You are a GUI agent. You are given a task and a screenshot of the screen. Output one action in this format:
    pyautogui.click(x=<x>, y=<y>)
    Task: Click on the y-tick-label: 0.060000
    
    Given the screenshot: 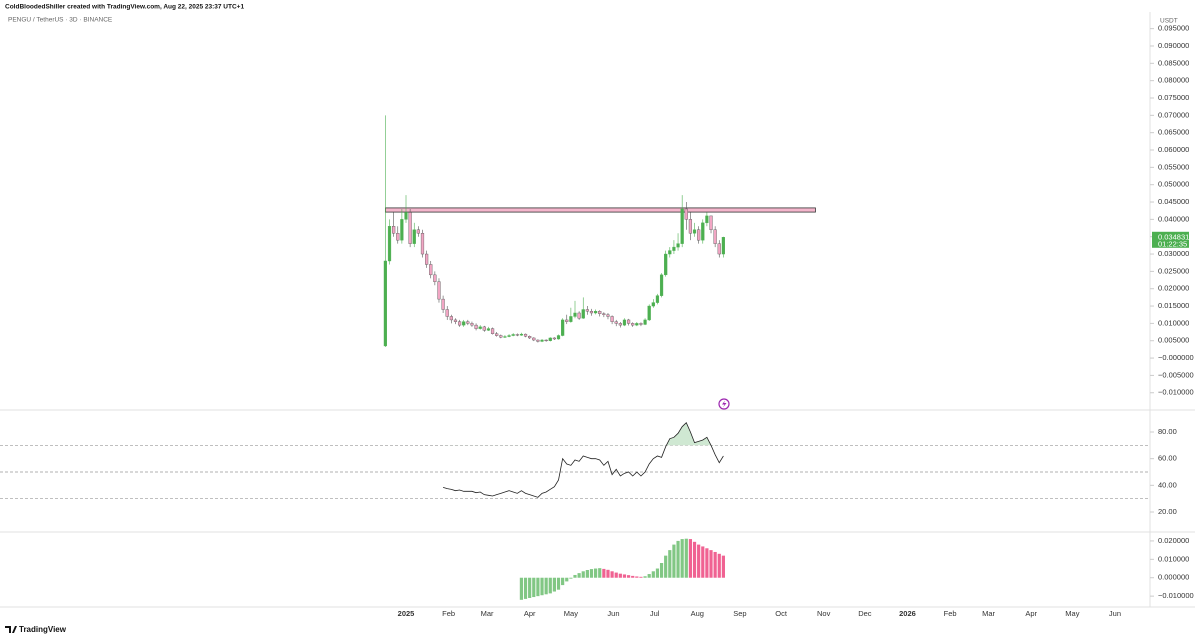 What is the action you would take?
    pyautogui.click(x=1173, y=149)
    